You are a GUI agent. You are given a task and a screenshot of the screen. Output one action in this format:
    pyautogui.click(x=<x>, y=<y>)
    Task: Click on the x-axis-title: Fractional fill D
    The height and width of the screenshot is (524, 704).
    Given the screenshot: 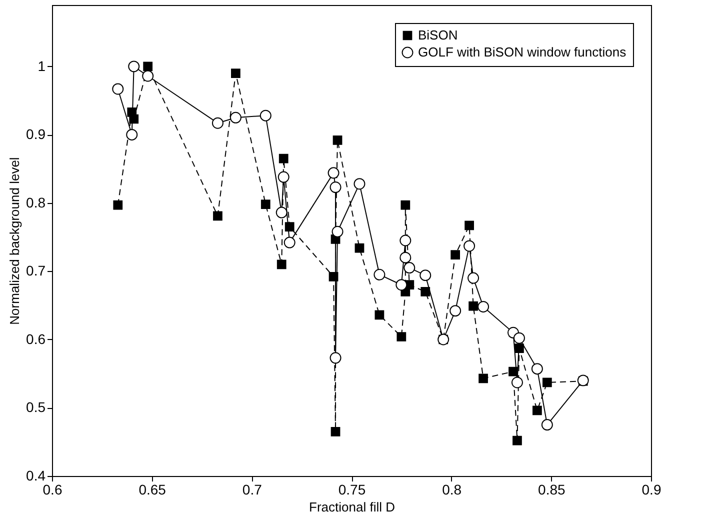 What is the action you would take?
    pyautogui.click(x=352, y=507)
    